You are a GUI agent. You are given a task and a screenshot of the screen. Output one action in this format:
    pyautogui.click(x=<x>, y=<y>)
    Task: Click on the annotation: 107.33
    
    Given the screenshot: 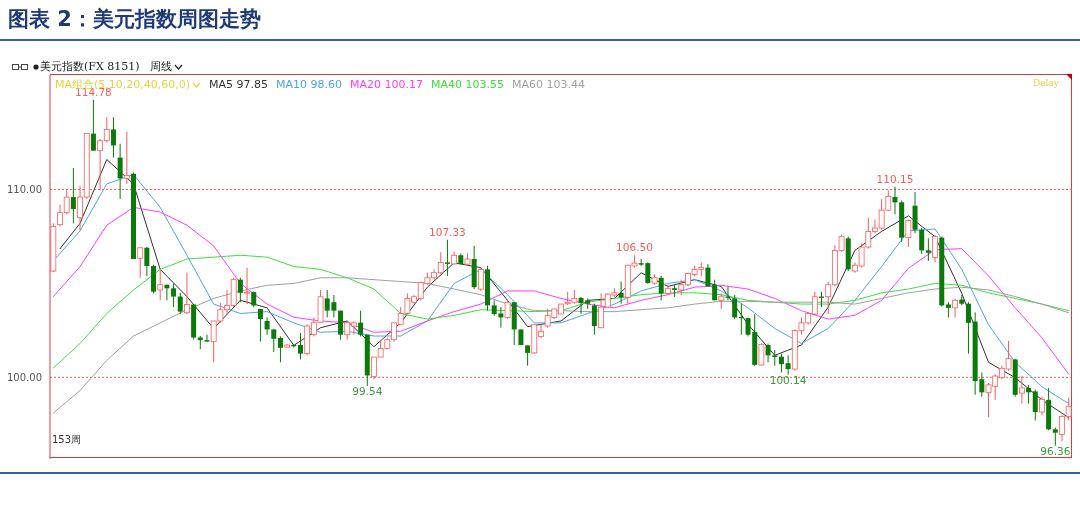 What is the action you would take?
    pyautogui.click(x=447, y=231)
    